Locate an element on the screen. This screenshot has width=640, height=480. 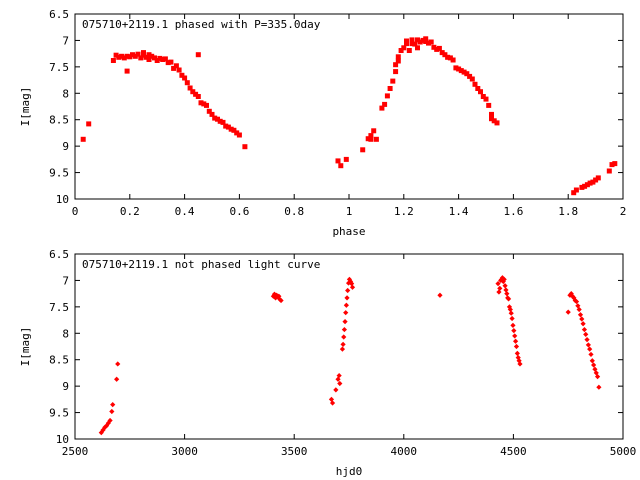
unphased-y-tick-label: 6.5 is located at coordinates (59, 254).